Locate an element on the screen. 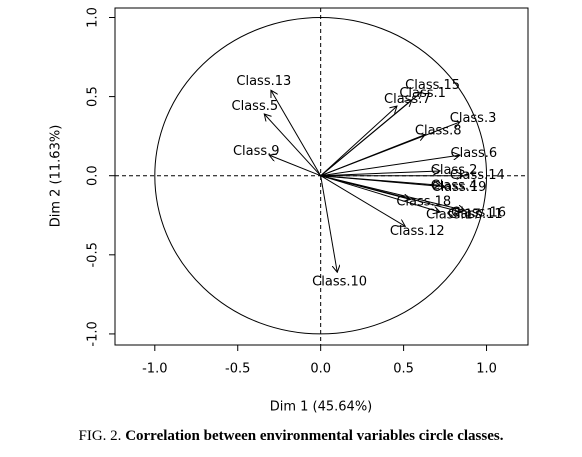  x-tick-label: 0.0 is located at coordinates (320, 369).